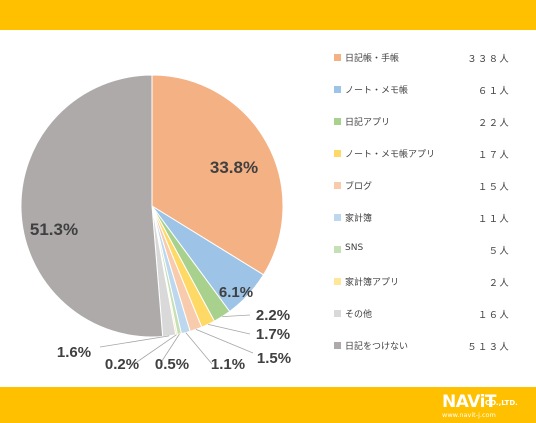  Describe the element at coordinates (268, 405) in the screenshot. I see `bottom-banner` at that location.